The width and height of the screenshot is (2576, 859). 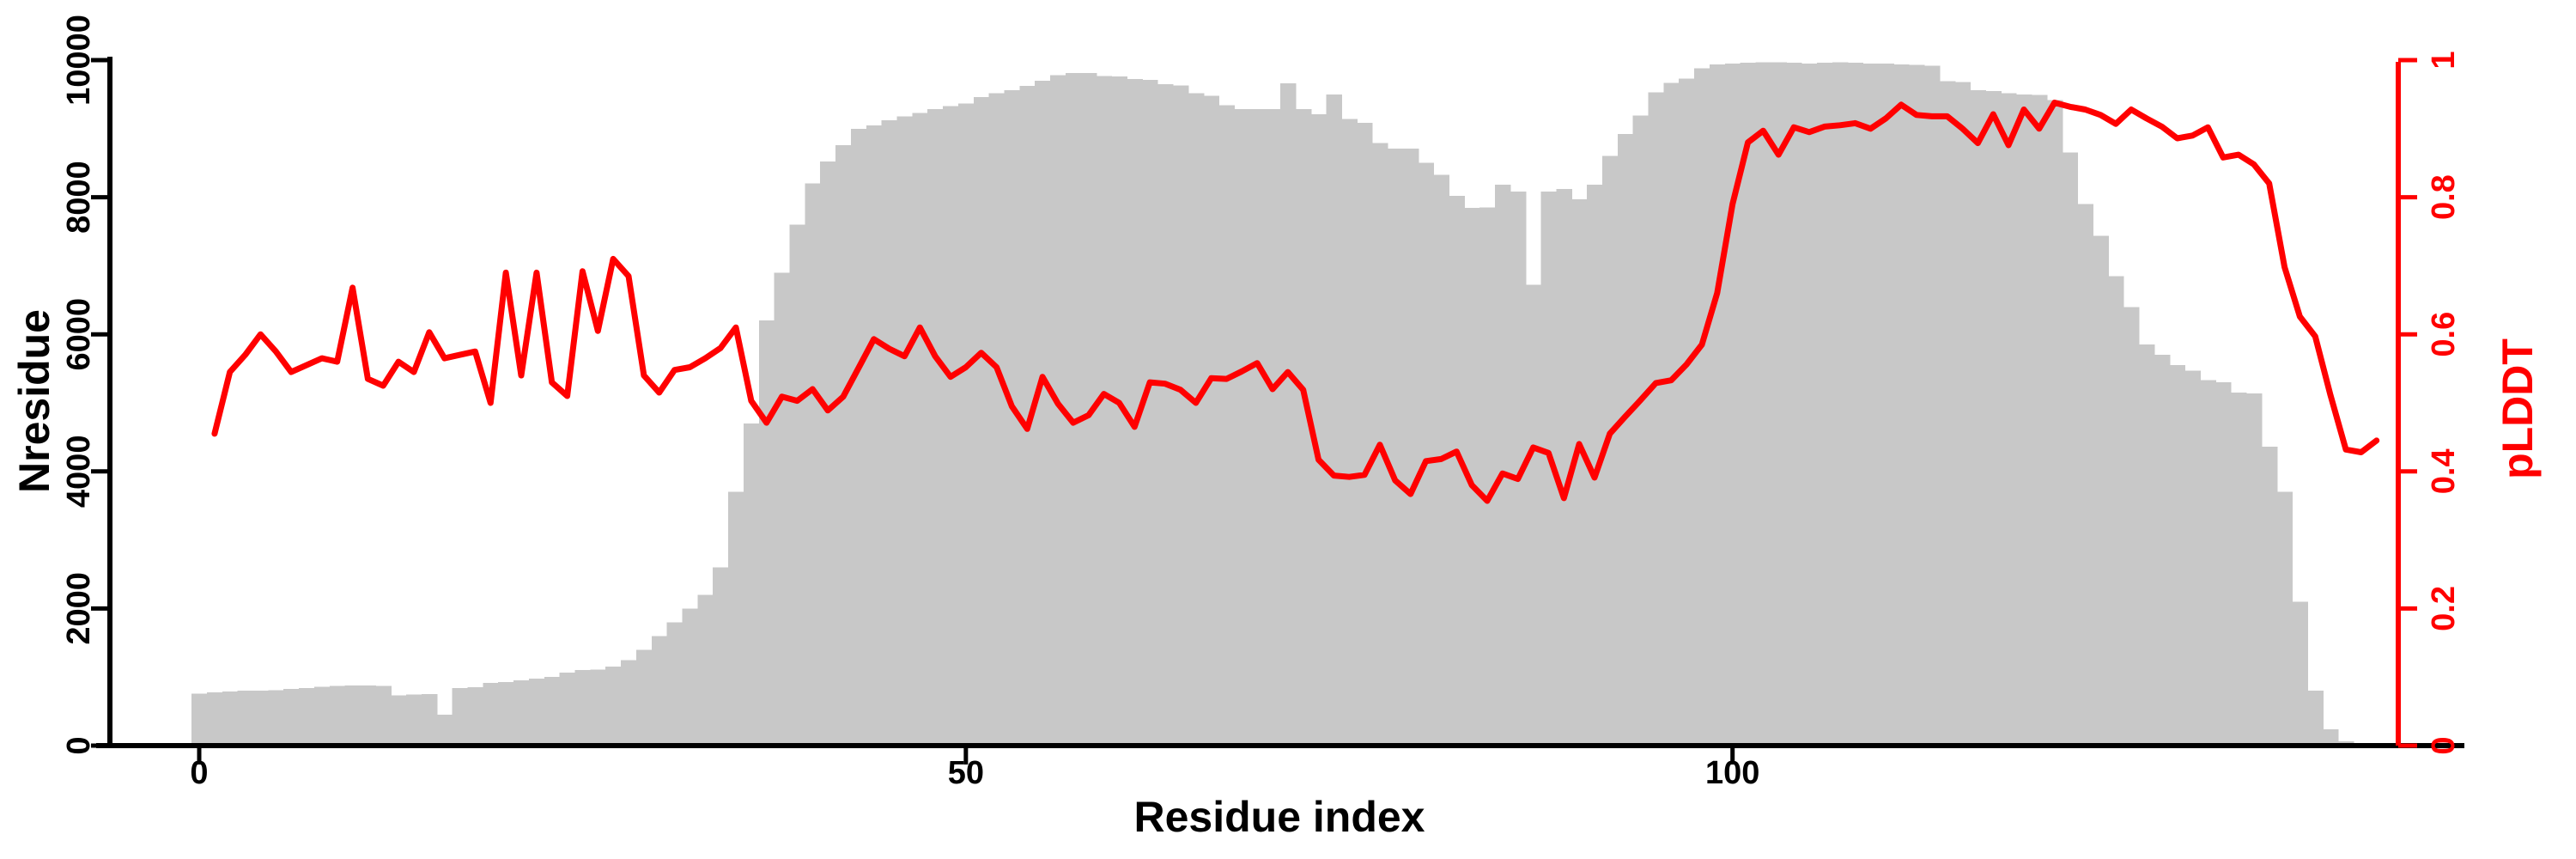 I want to click on y-right-tick-label: 0.4, so click(x=2444, y=471).